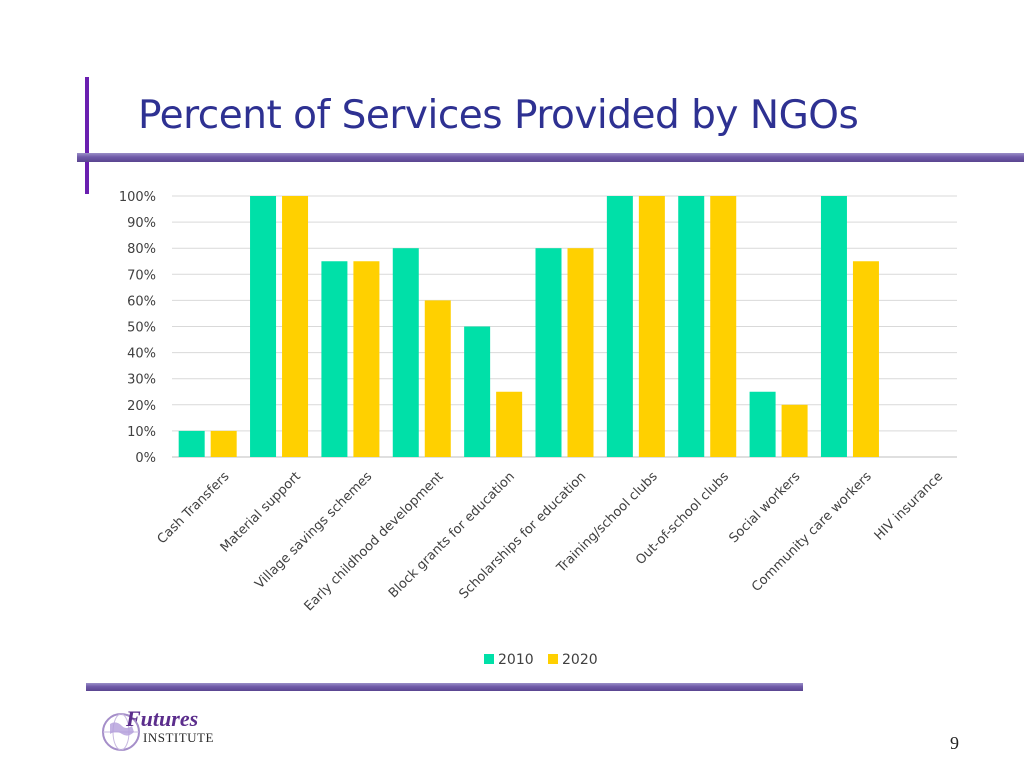  I want to click on x-tick-label: HIV insurance, so click(909, 506).